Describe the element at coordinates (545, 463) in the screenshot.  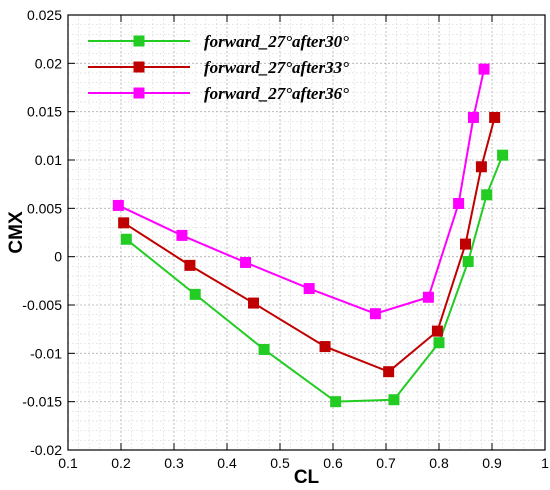
I see `x-tick-label: 1` at that location.